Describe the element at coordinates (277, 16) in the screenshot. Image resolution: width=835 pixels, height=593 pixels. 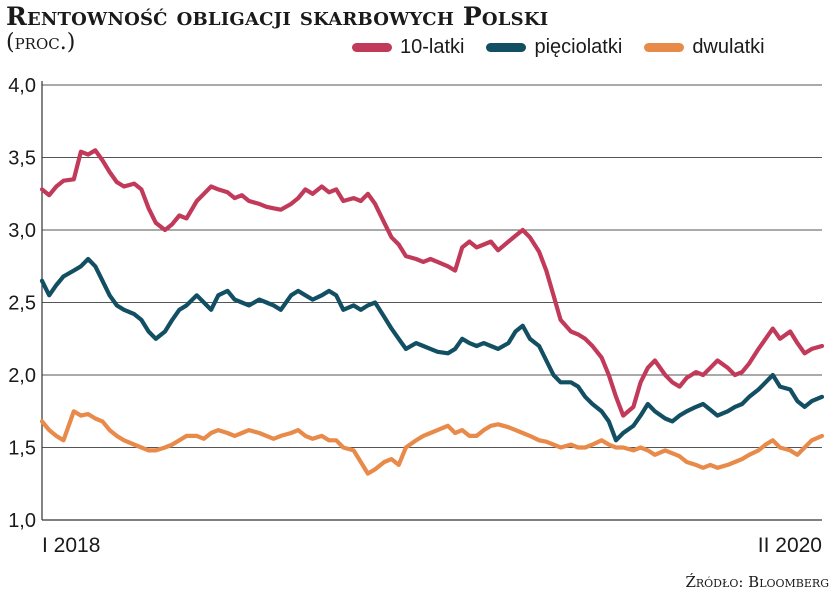
I see `chart-title: Rentowność obligacji skarbowych Polski` at that location.